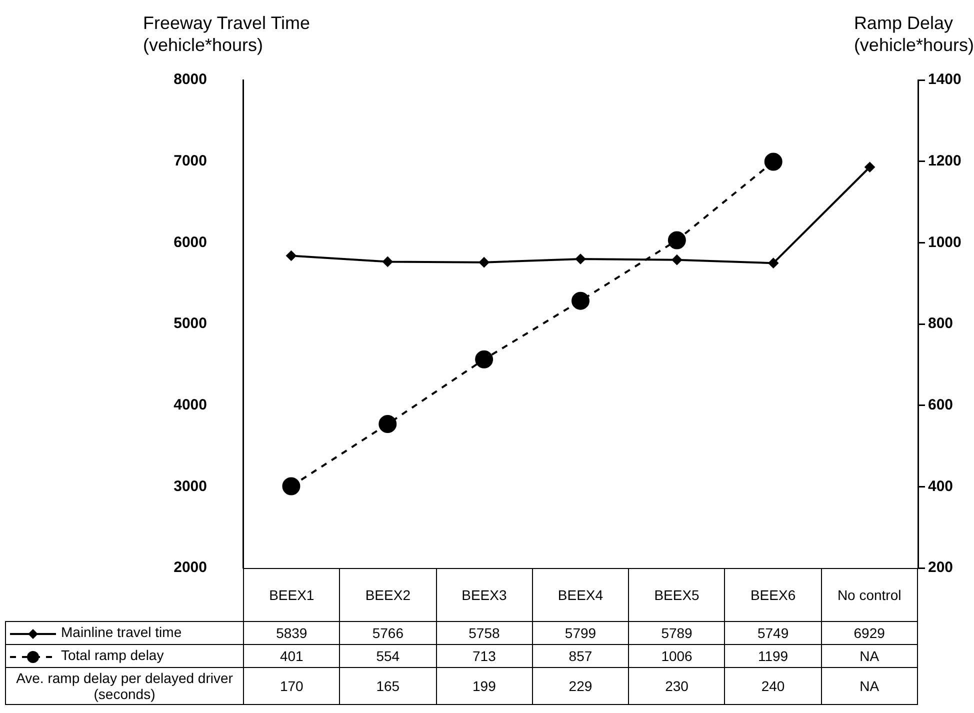  What do you see at coordinates (226, 34) in the screenshot?
I see `y-axis-title: Freeway Travel Time (vehicle*hours)` at bounding box center [226, 34].